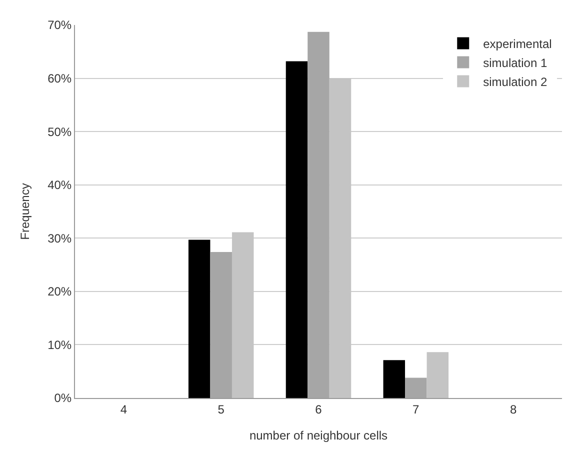 This screenshot has height=453, width=587. I want to click on y-tick-label: 70%, so click(60, 25).